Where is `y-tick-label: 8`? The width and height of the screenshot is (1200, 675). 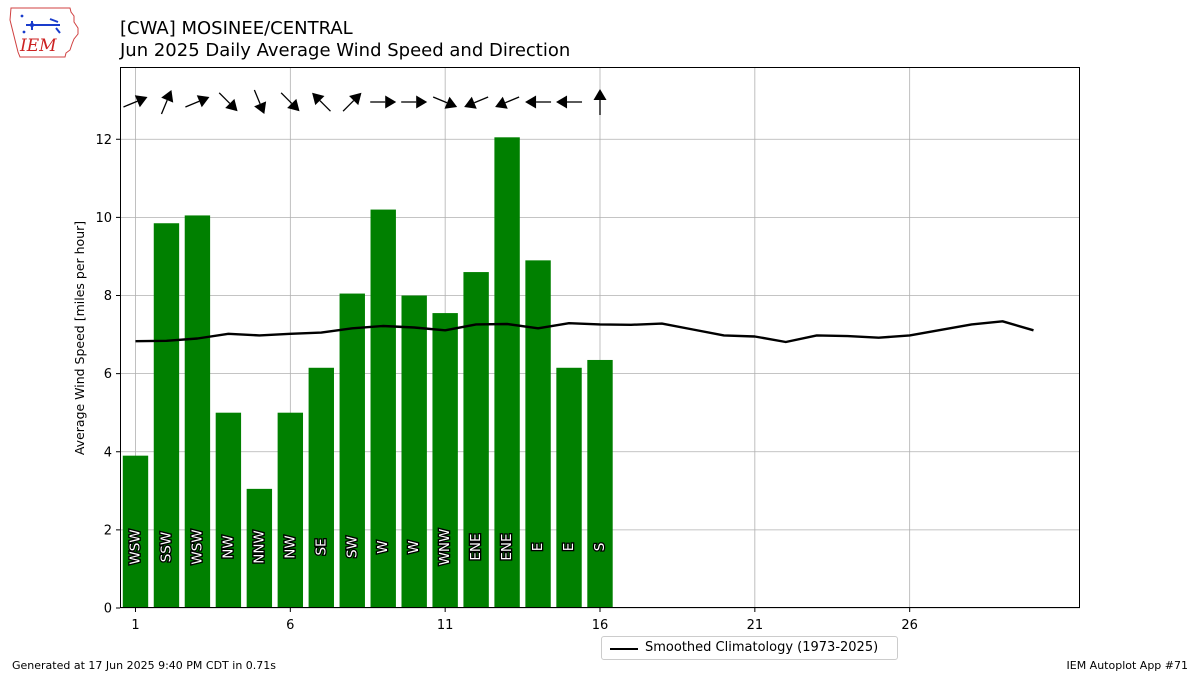 y-tick-label: 8 is located at coordinates (108, 296).